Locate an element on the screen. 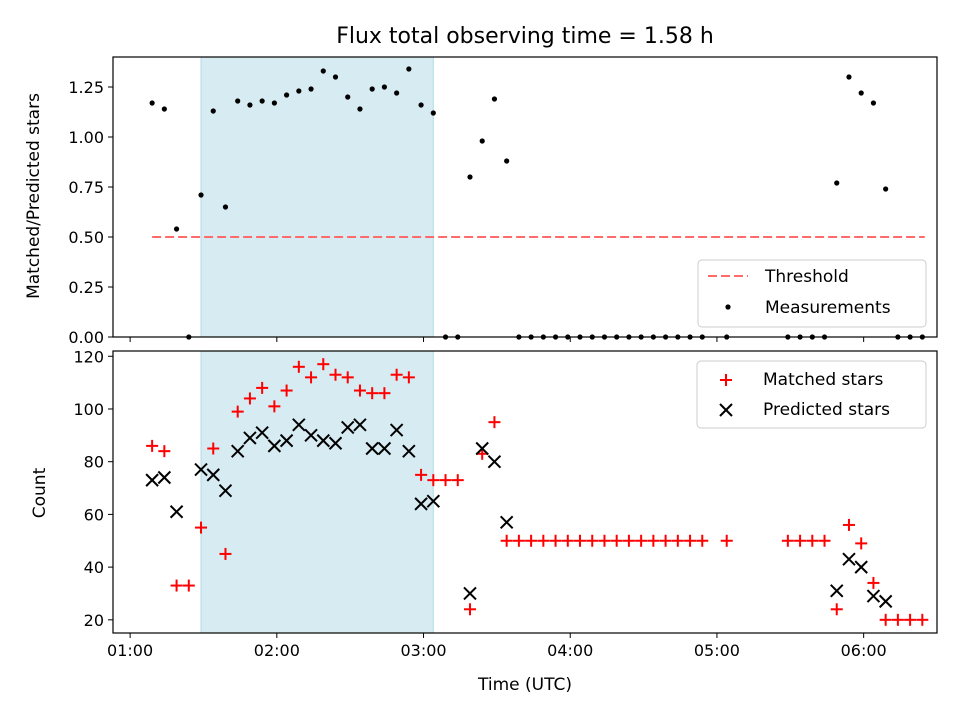 This screenshot has height=720, width=960. bottom-xtick-label: 05:00 is located at coordinates (717, 650).